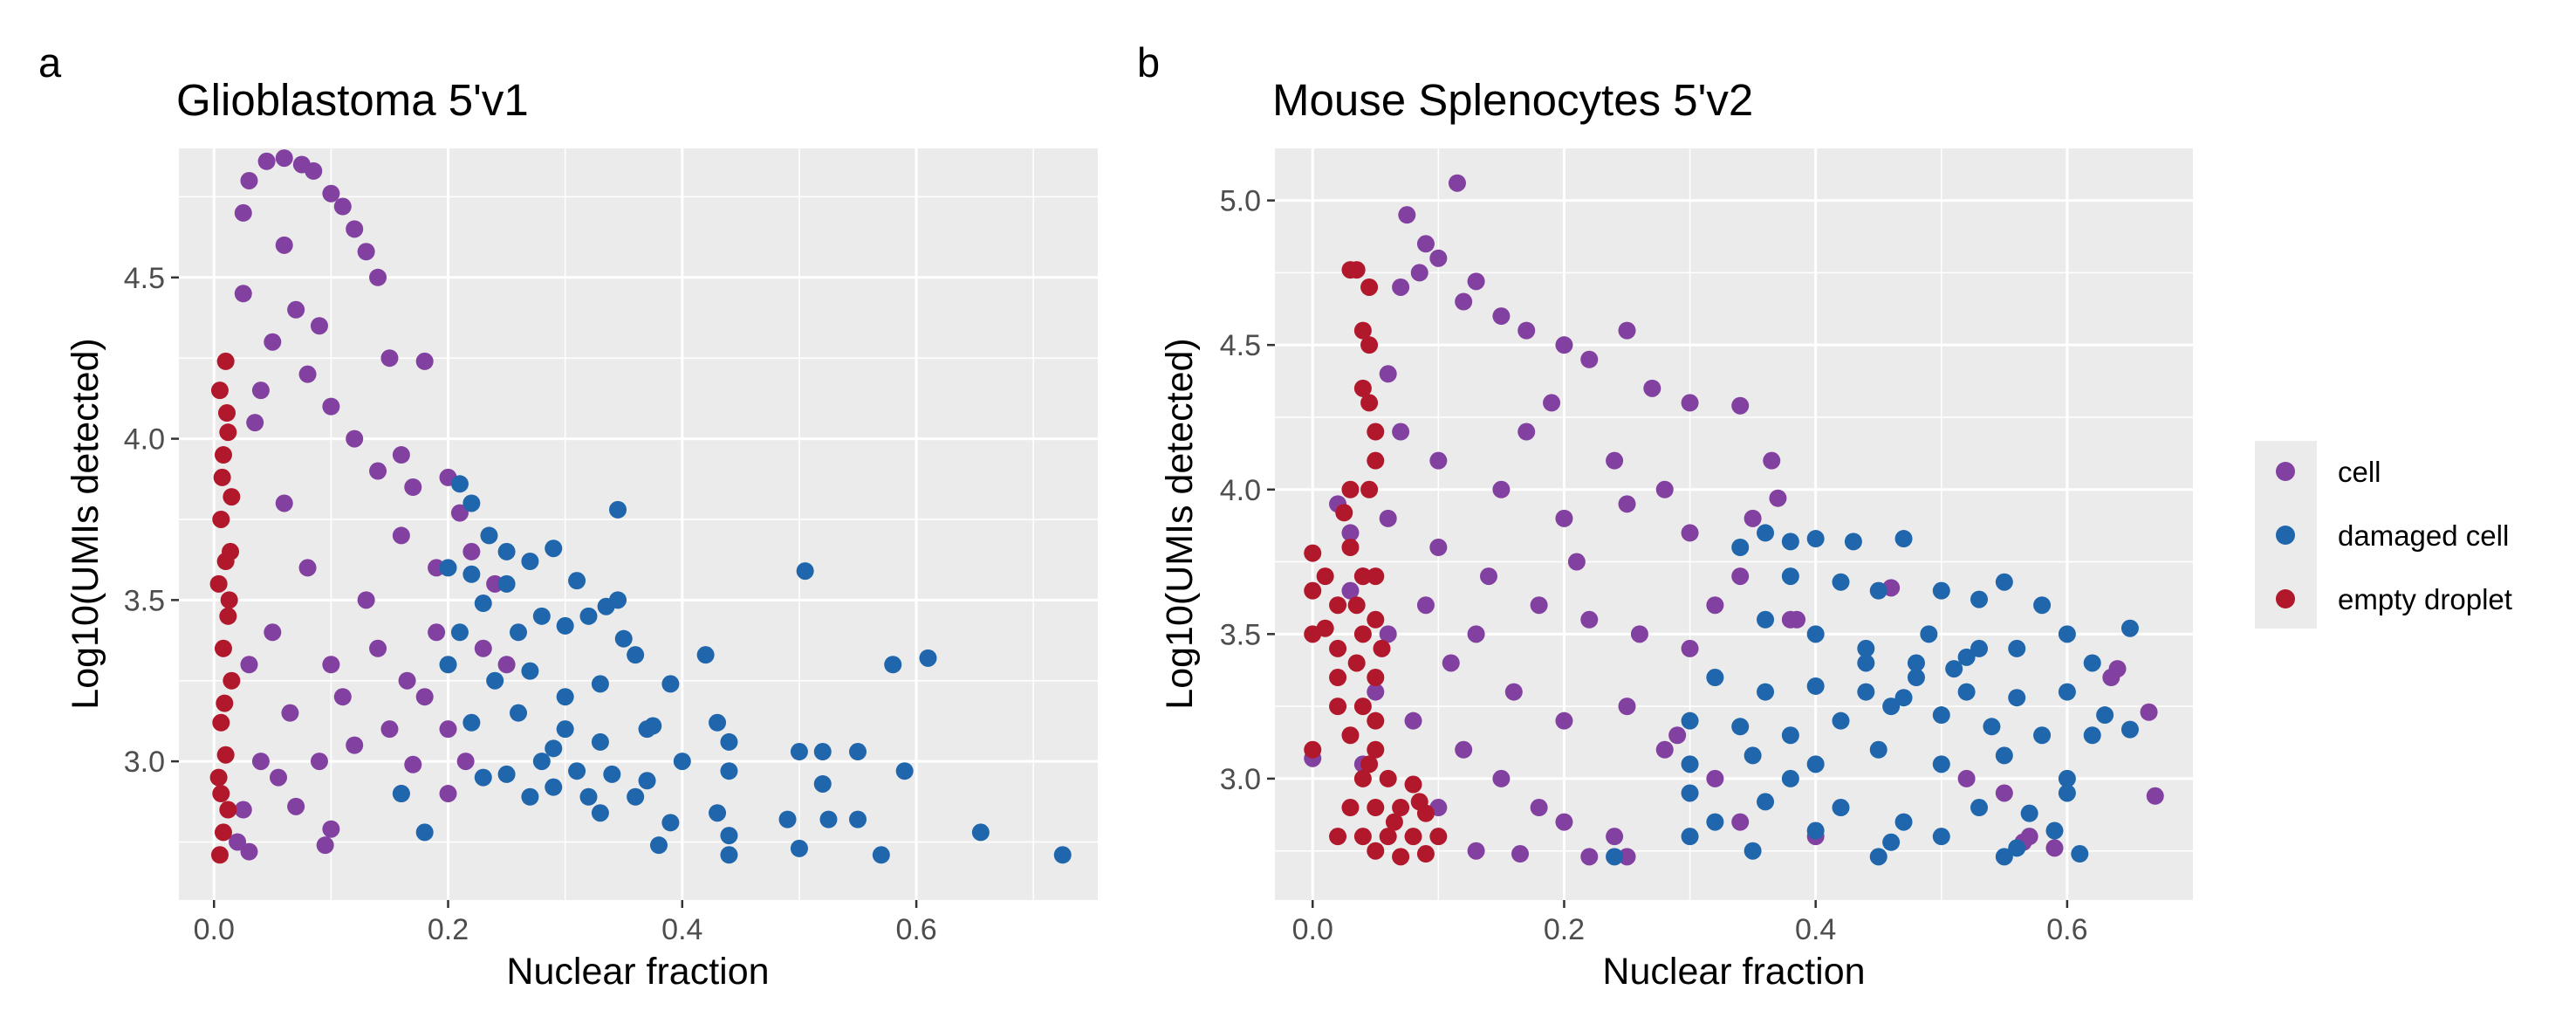 The width and height of the screenshot is (2576, 1031). I want to click on x-tick-label: 0.2, so click(449, 930).